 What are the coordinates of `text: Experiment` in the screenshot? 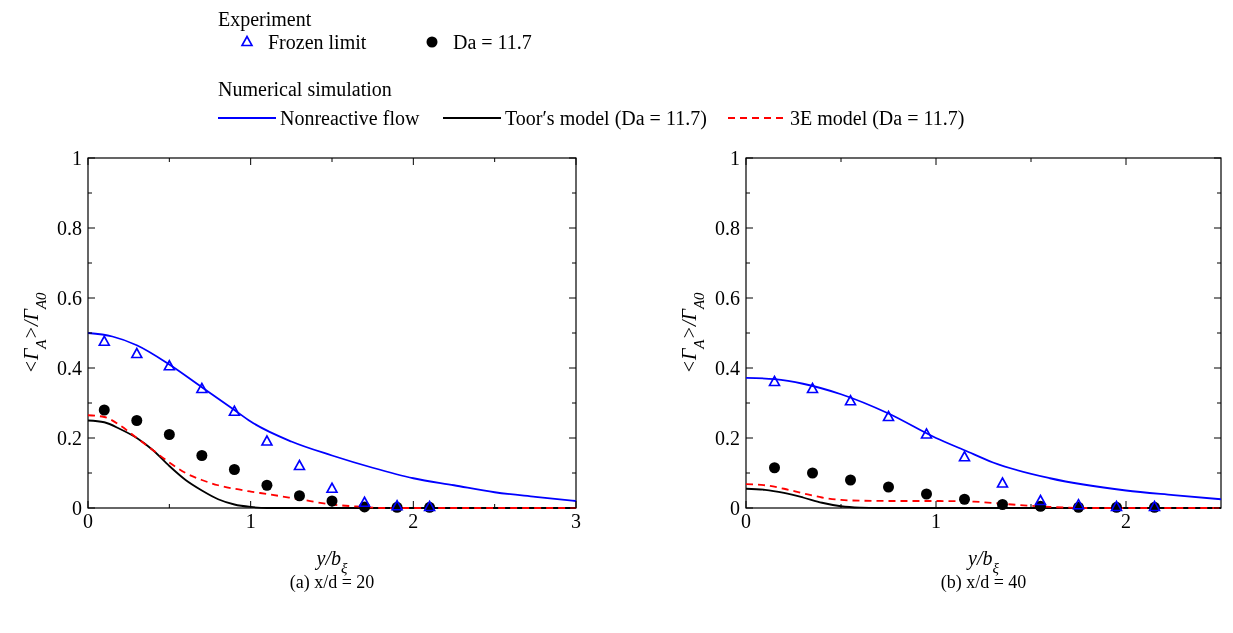 It's located at (265, 19).